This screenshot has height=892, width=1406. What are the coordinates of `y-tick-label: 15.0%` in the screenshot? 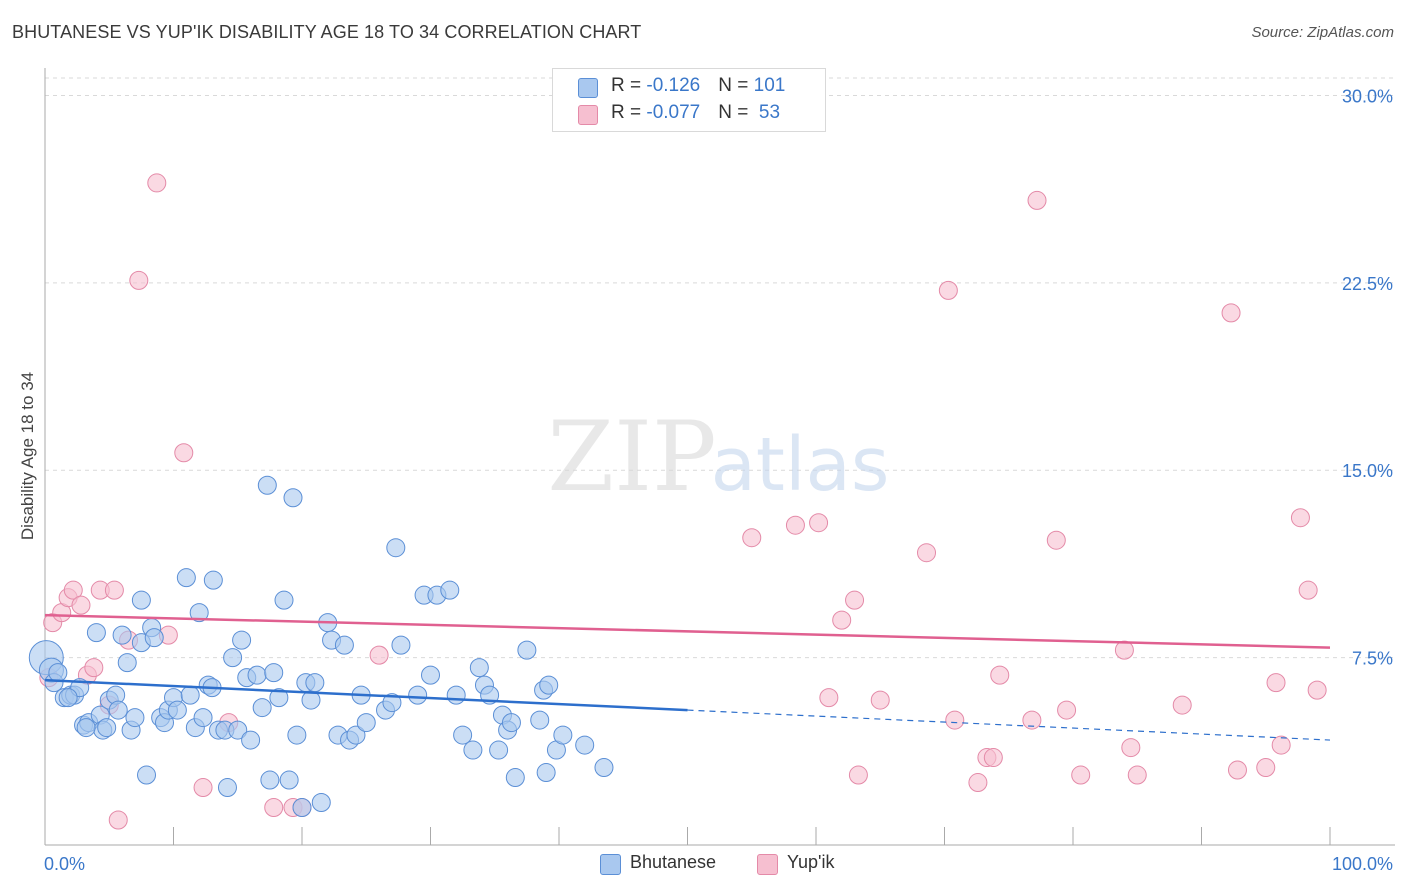 It's located at (1367, 471).